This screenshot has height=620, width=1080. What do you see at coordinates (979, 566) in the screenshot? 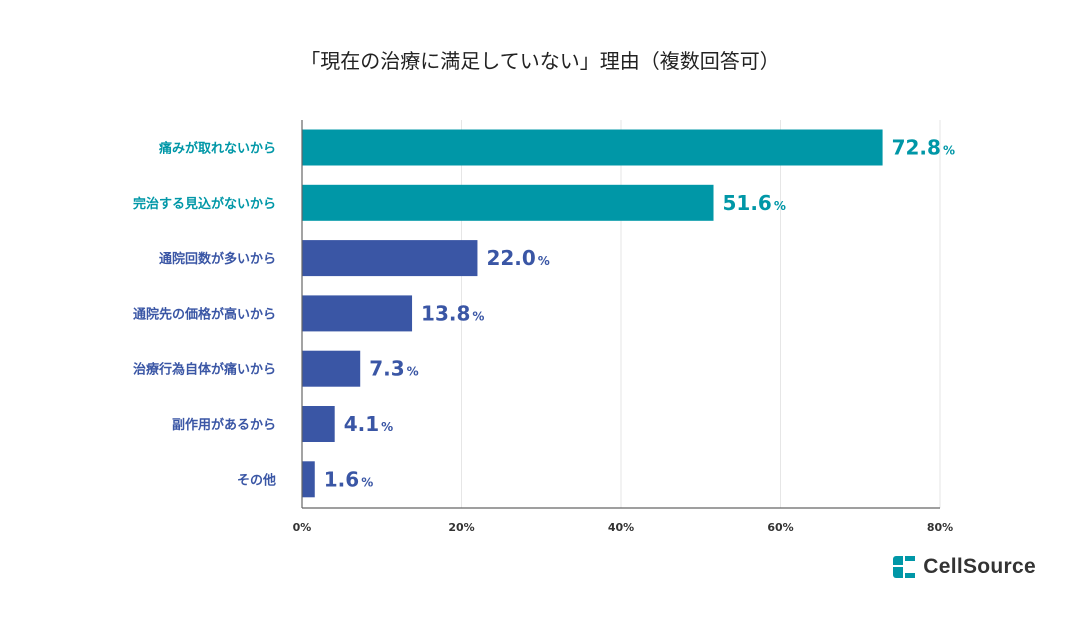
I see `brand-name: CellSource` at bounding box center [979, 566].